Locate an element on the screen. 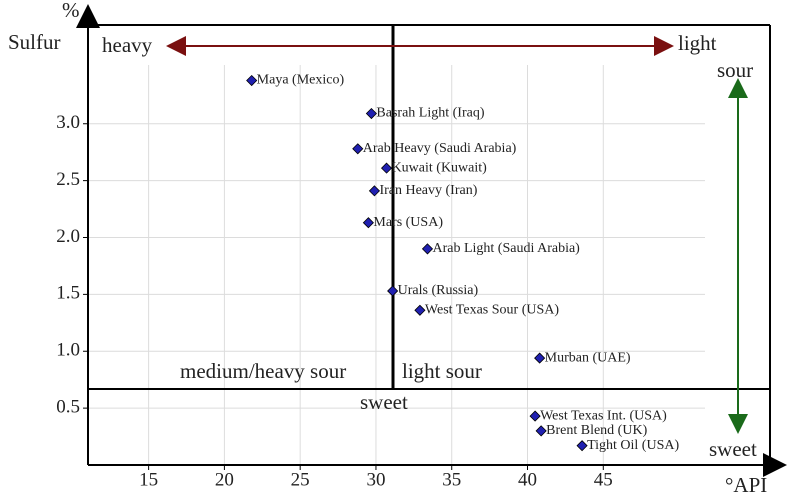 The image size is (789, 499). annotation: light sour is located at coordinates (442, 371).